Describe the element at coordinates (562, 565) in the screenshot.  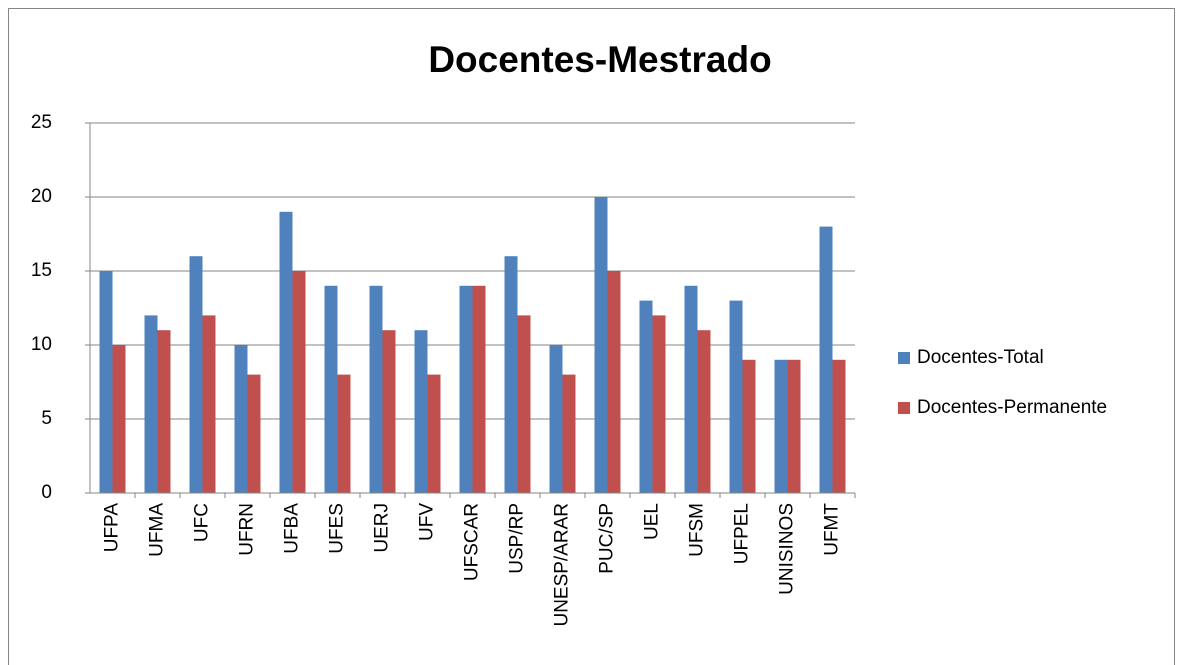
I see `x-tick-label: UNESP/ARAR` at that location.